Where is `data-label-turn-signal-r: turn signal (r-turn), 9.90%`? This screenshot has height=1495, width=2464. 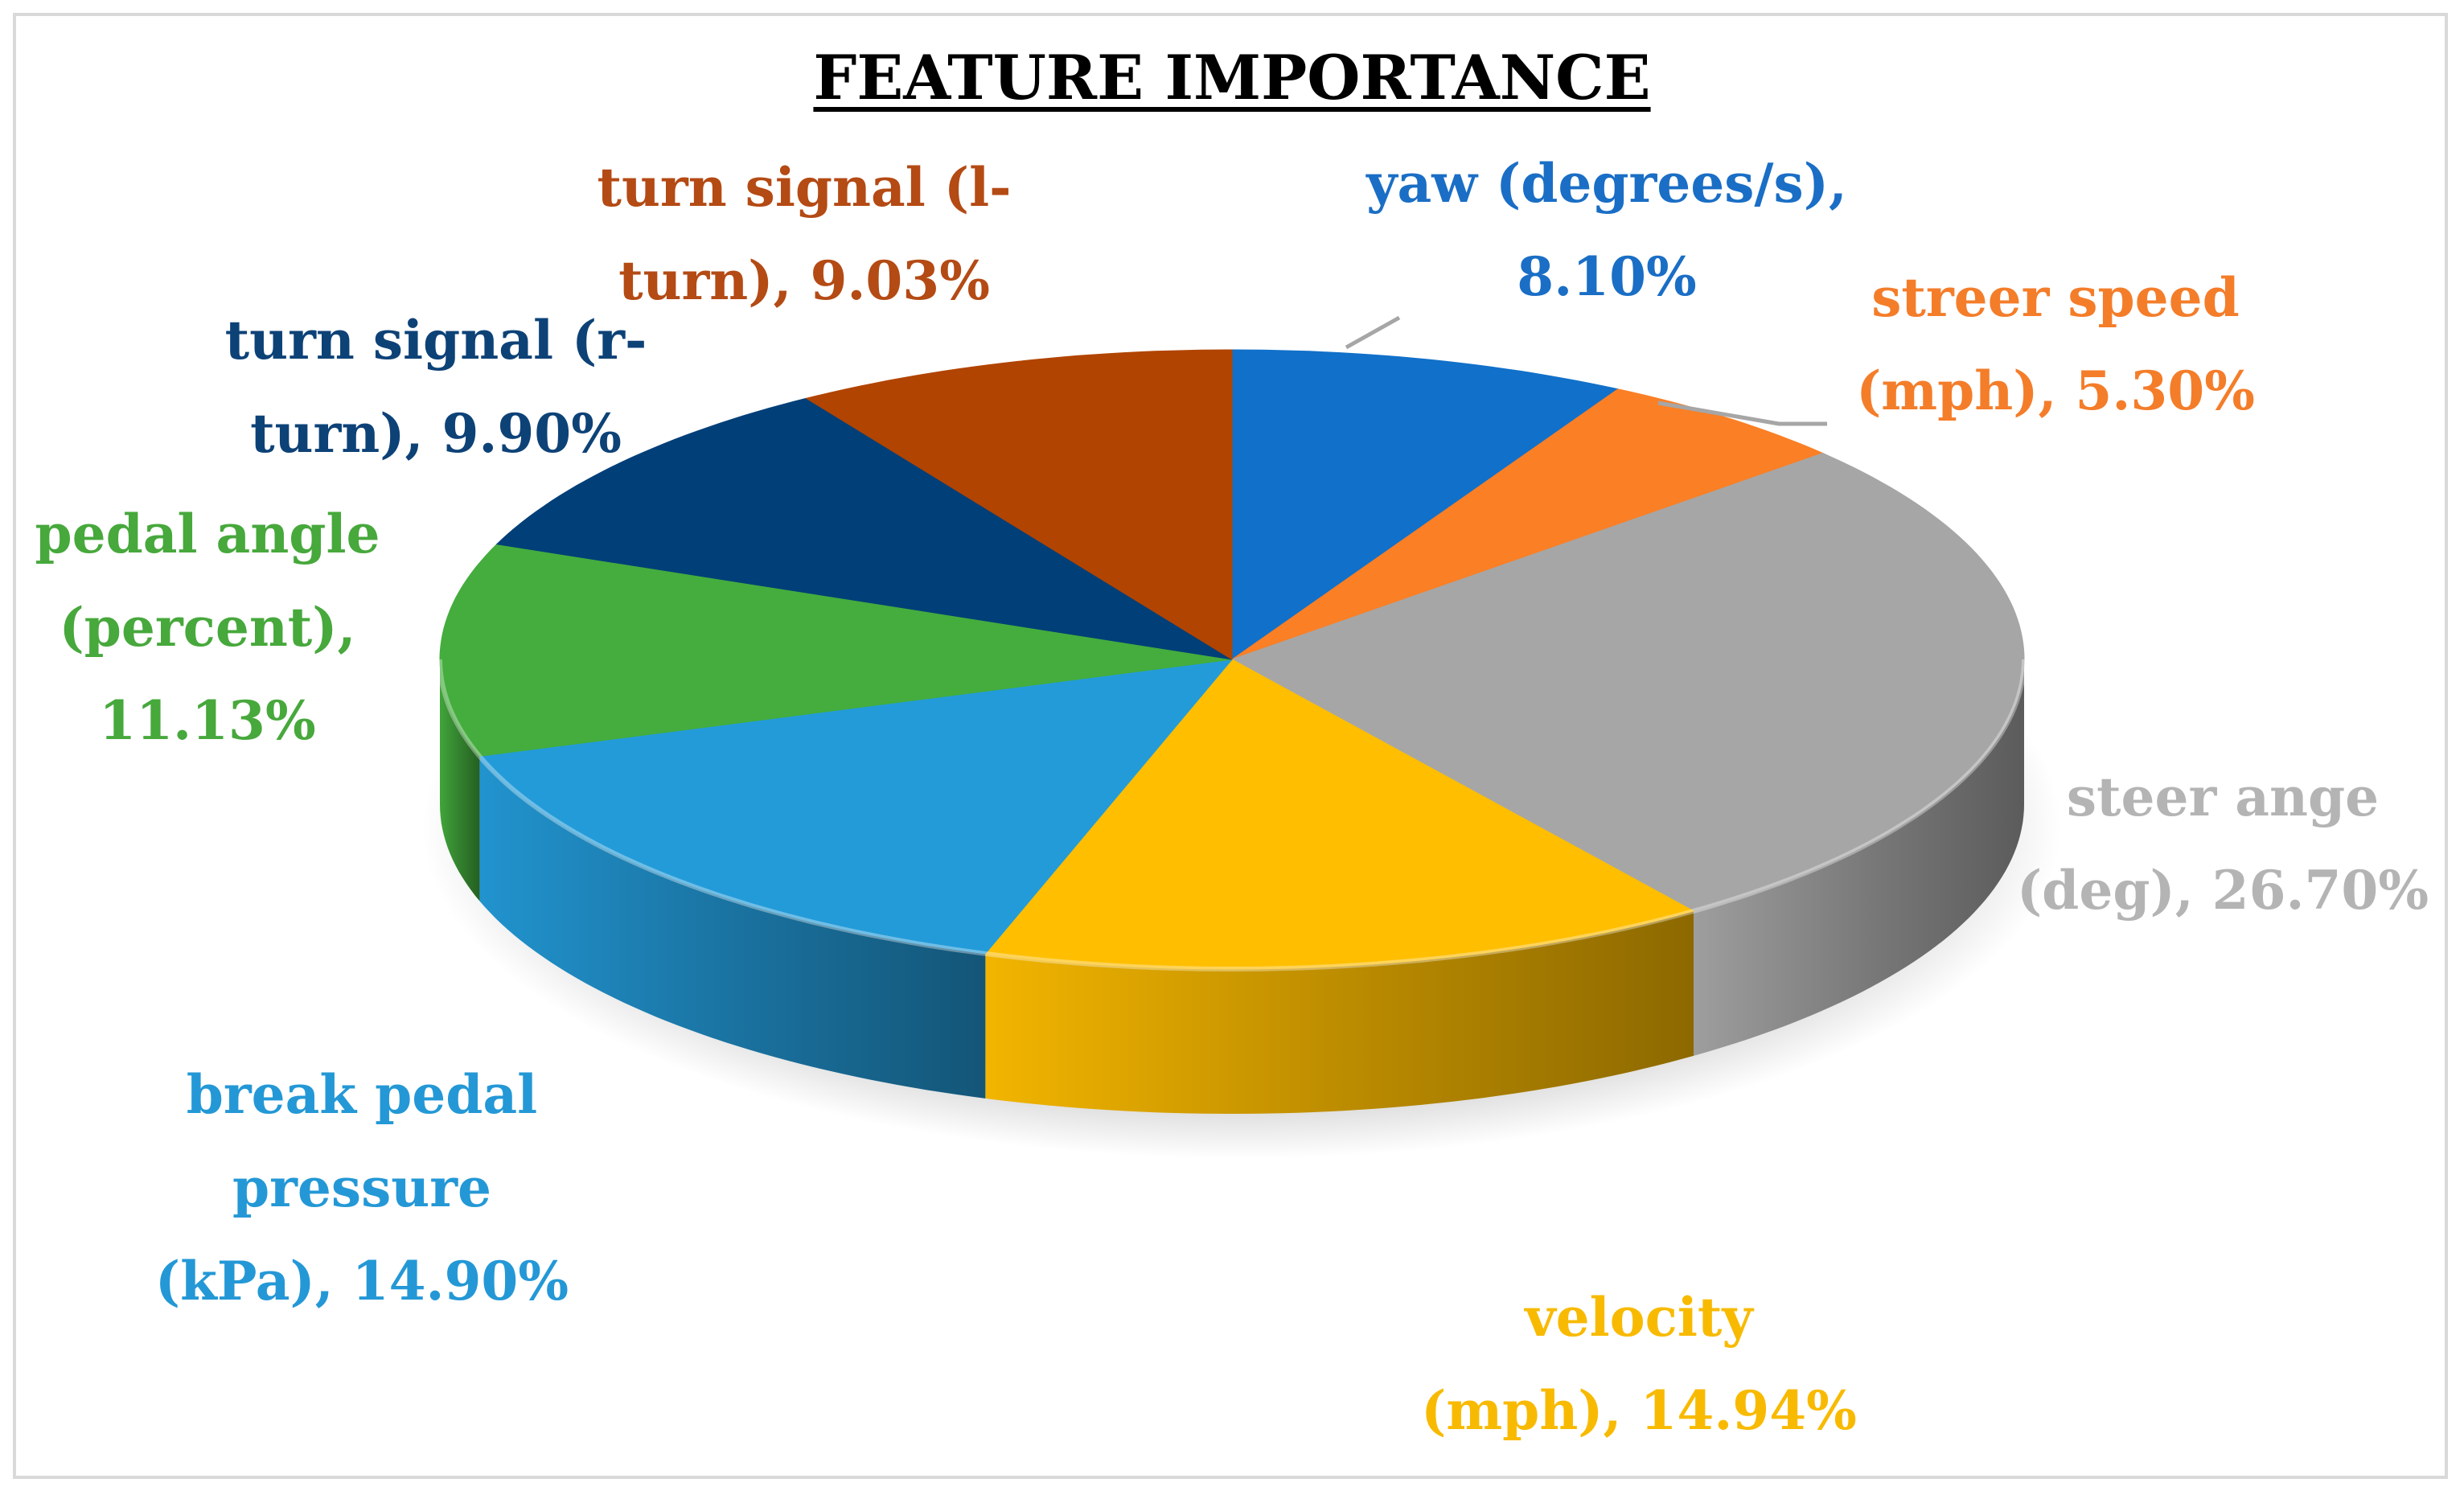 data-label-turn-signal-r: turn signal (r-turn), 9.90% is located at coordinates (436, 387).